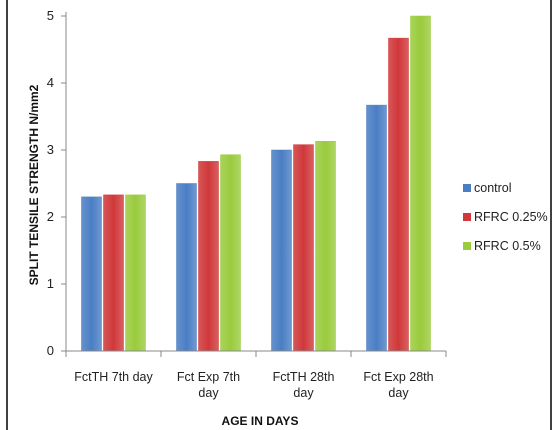 Image resolution: width=560 pixels, height=430 pixels. I want to click on x-tick-label: FctTH 7th day, so click(113, 377).